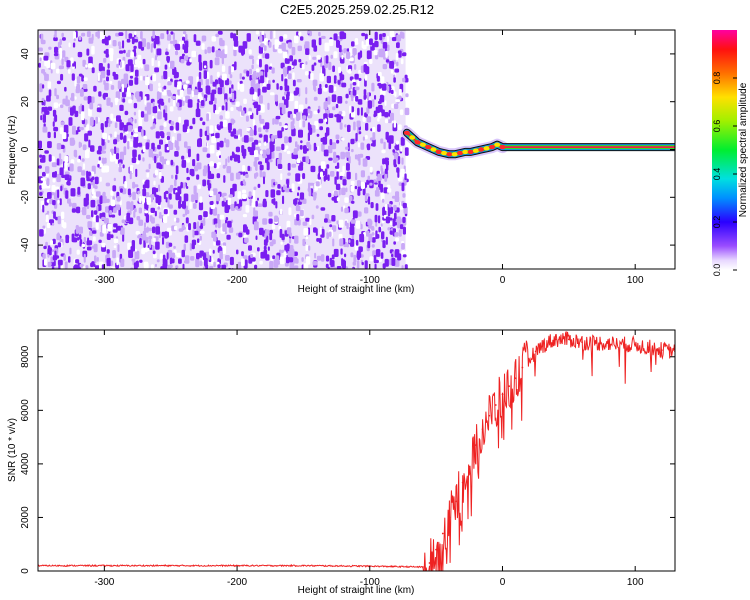  Describe the element at coordinates (356, 289) in the screenshot. I see `spectrogram-x-label: Height of straight line (km)` at that location.